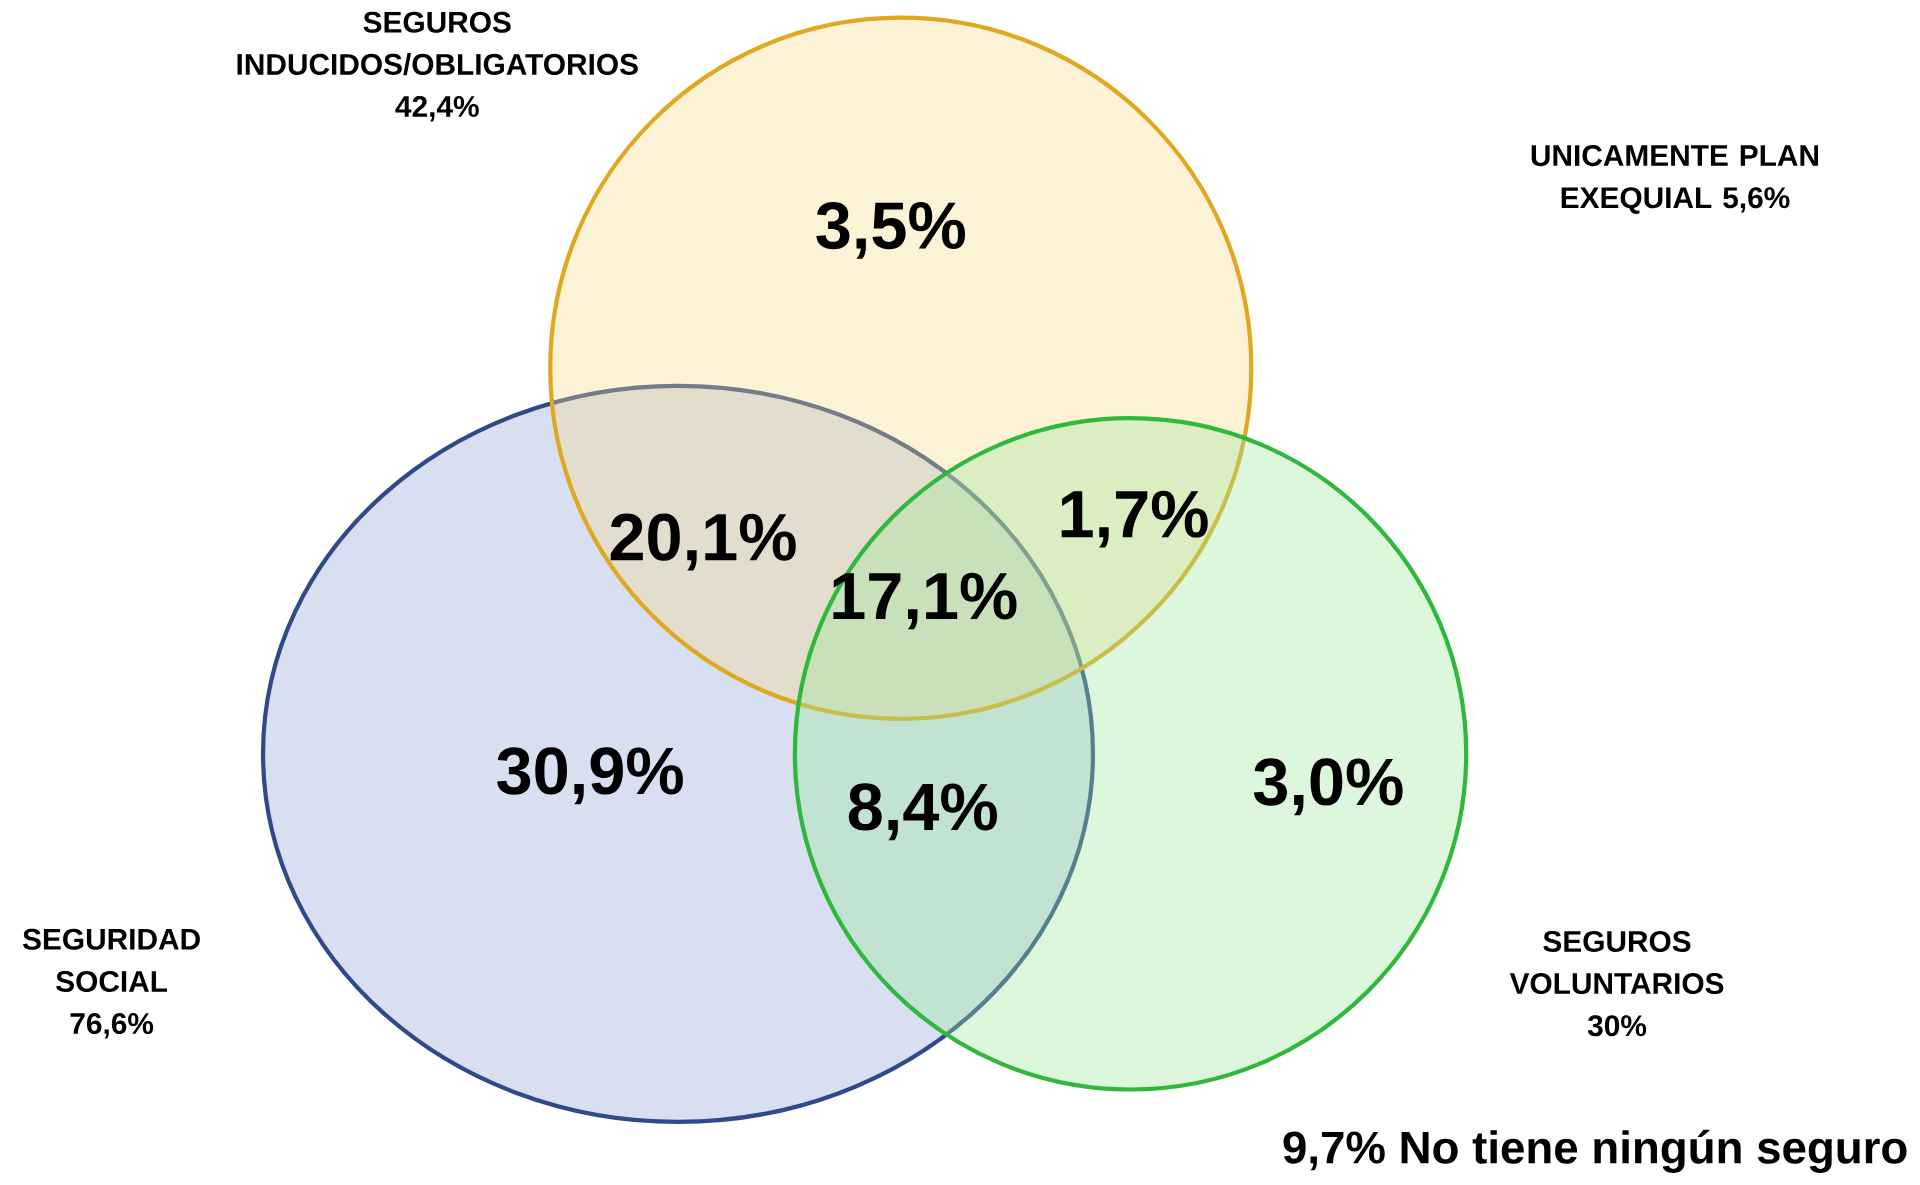 The width and height of the screenshot is (1920, 1185). What do you see at coordinates (1616, 963) in the screenshot?
I see `category-label: SEGUROS VOLUNTARIOS` at bounding box center [1616, 963].